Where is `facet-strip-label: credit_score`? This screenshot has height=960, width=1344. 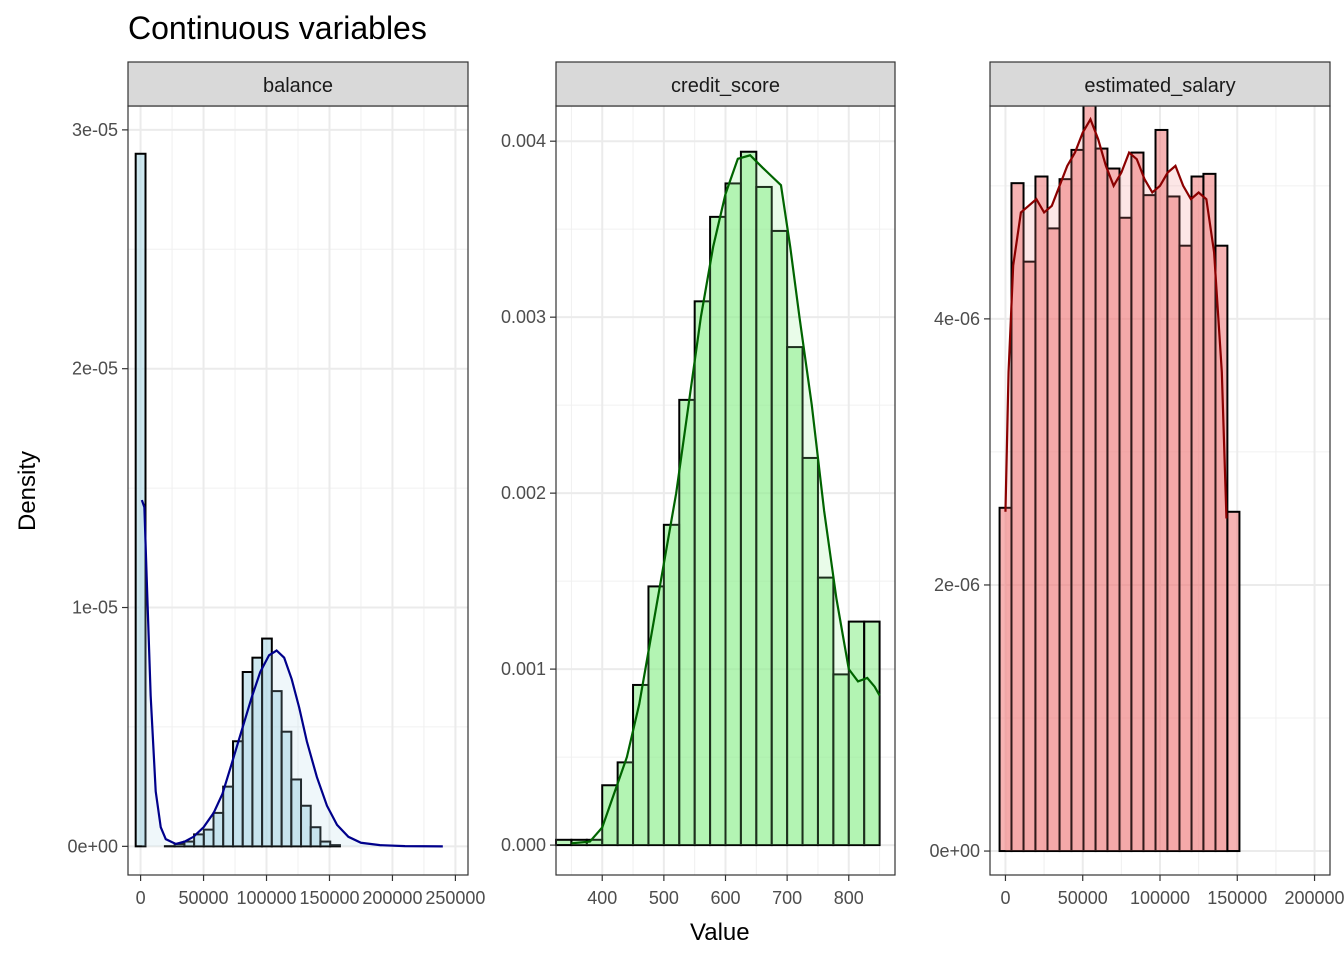 facet-strip-label: credit_score is located at coordinates (725, 86).